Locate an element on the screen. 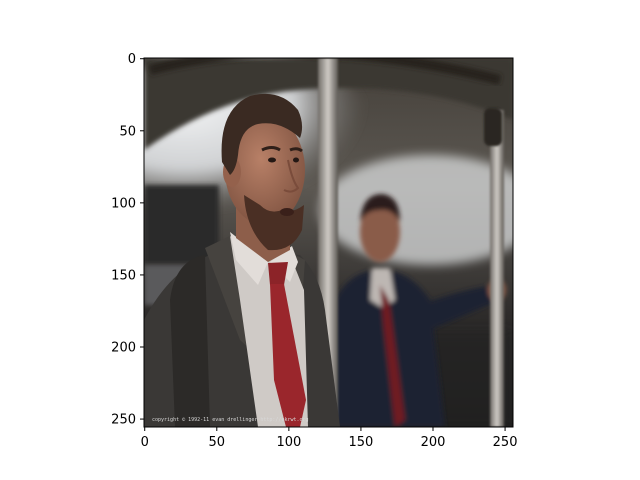 The width and height of the screenshot is (640, 480). x-tick-label: 50 is located at coordinates (217, 442).